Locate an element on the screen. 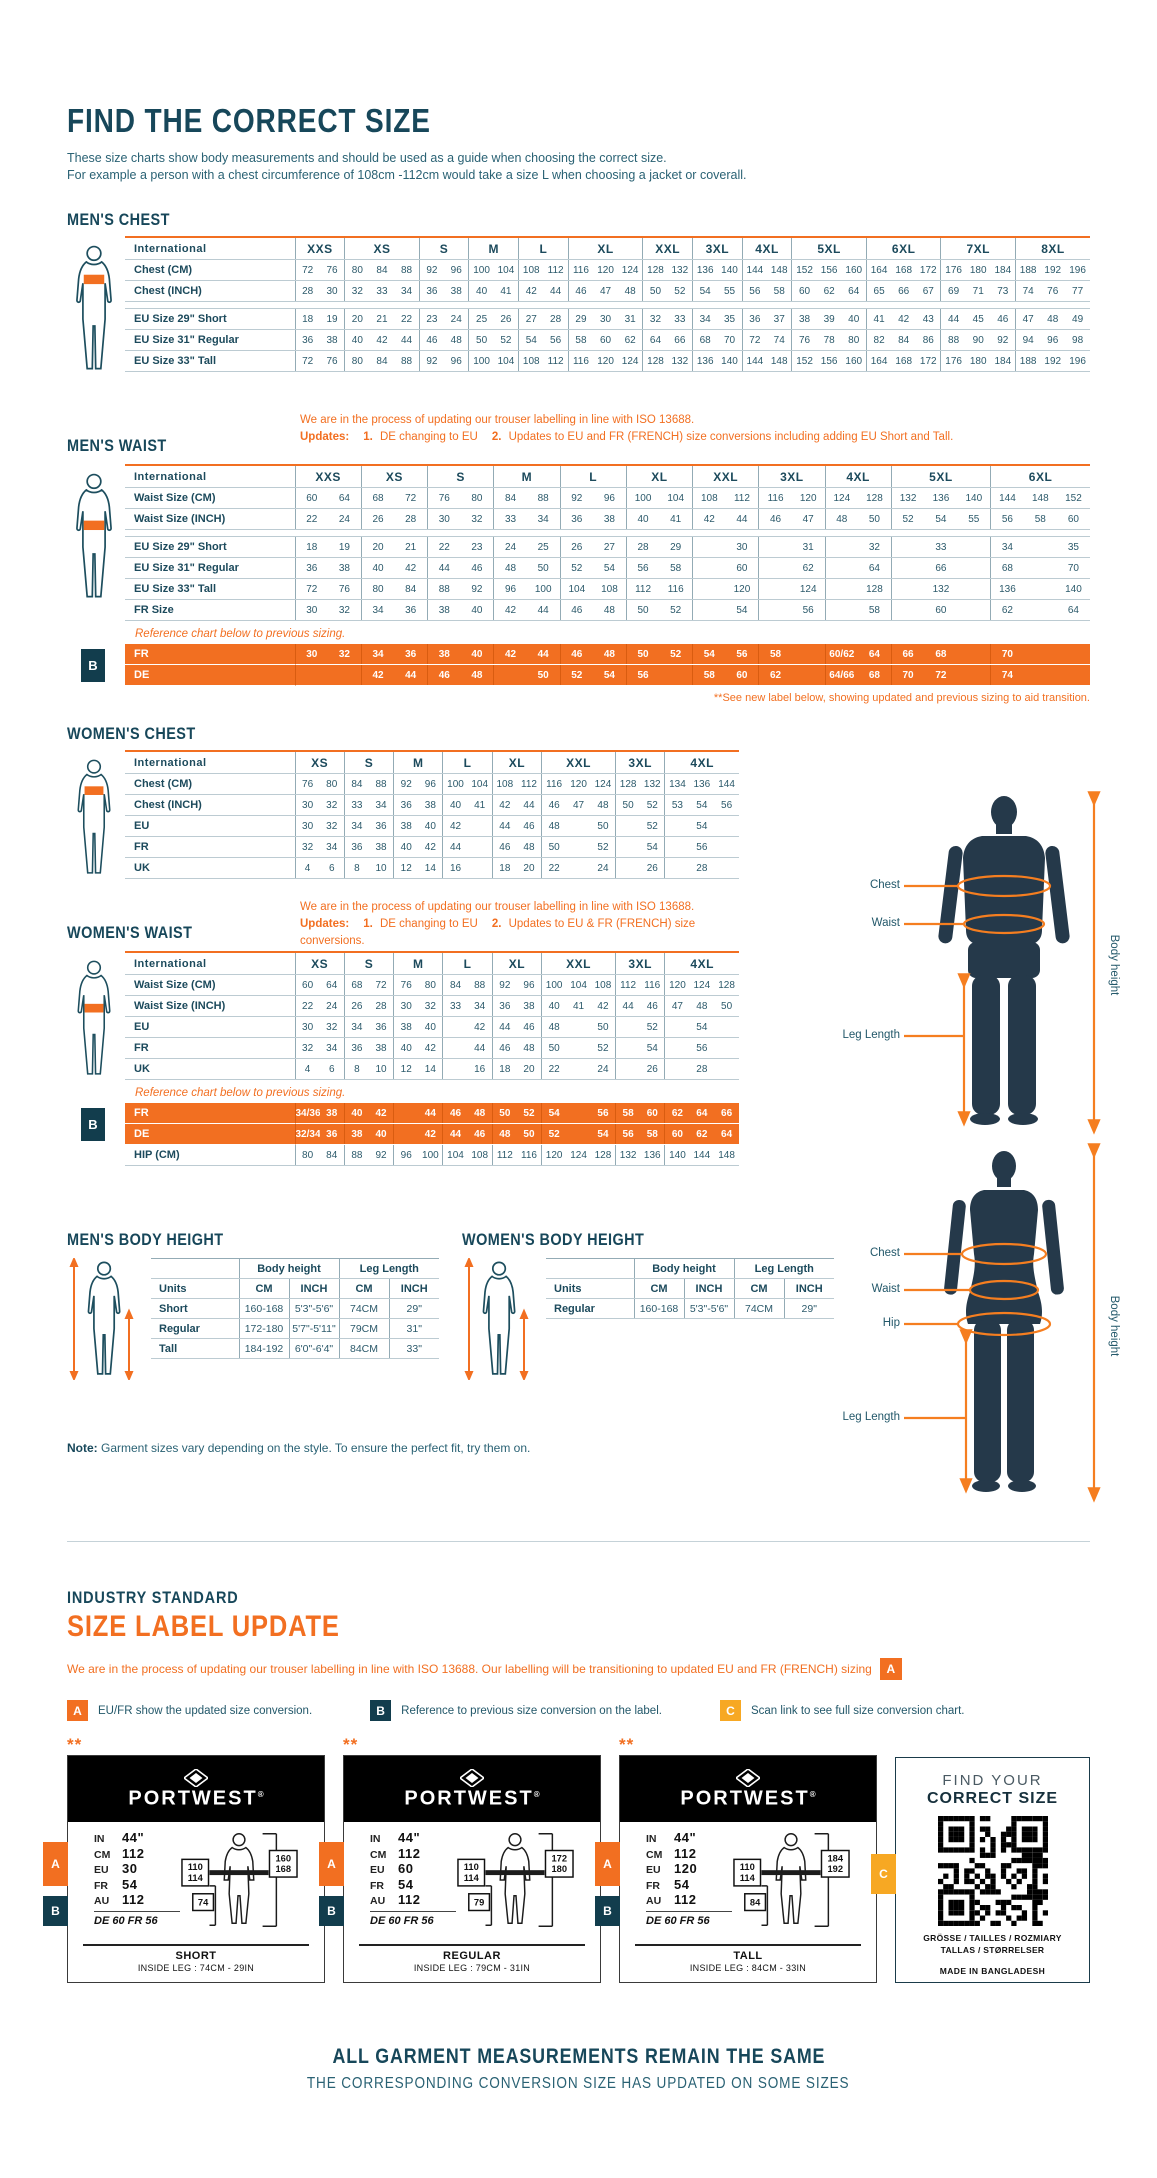  table-cell: 28 is located at coordinates (411, 519).